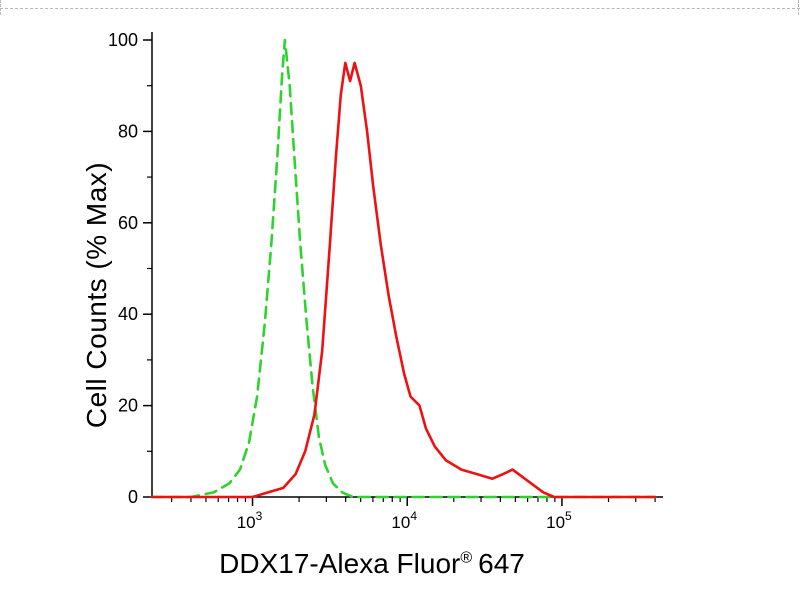 This screenshot has height=600, width=800. Describe the element at coordinates (128, 223) in the screenshot. I see `y-tick-label: 60` at that location.